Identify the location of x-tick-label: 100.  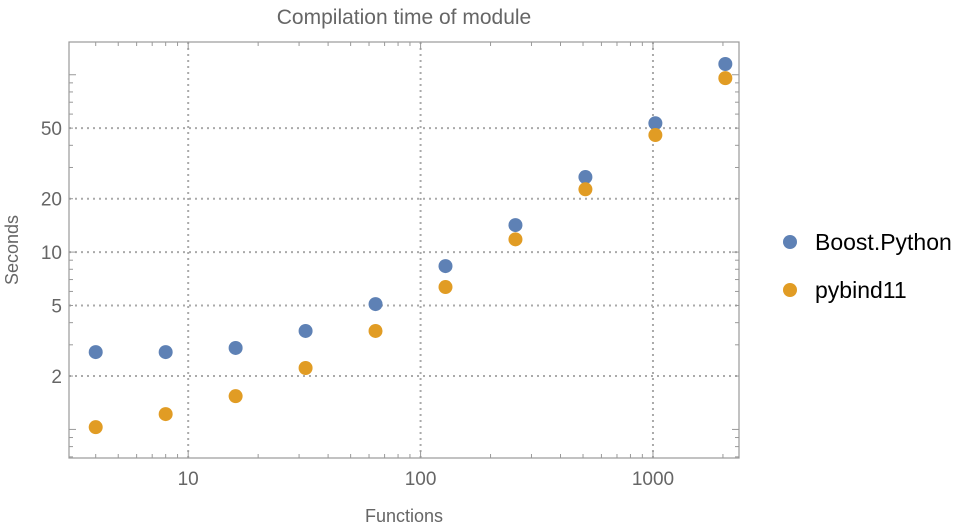
(421, 479).